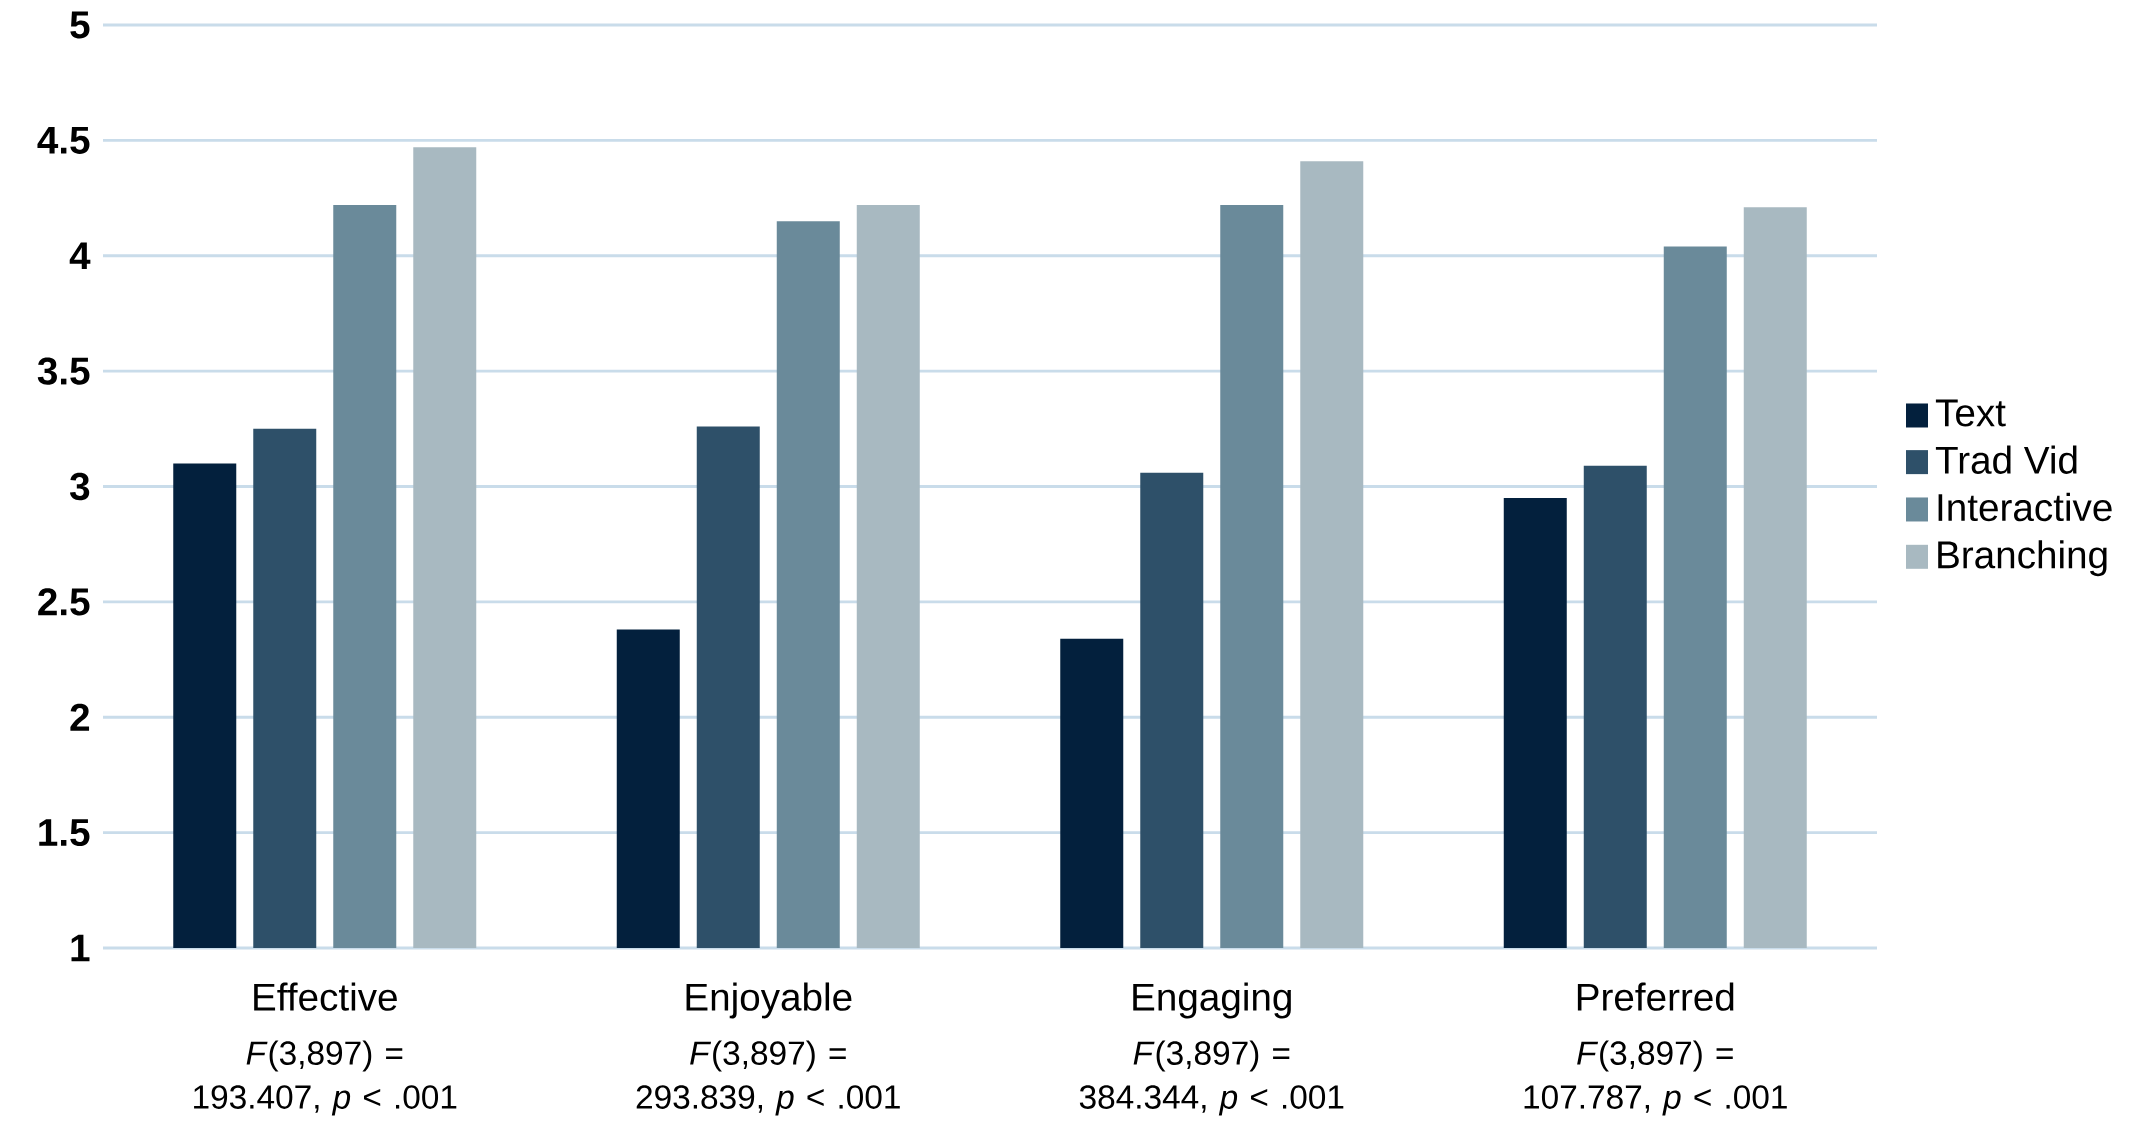 The image size is (2151, 1131). Describe the element at coordinates (325, 996) in the screenshot. I see `x-tick-label: Effective` at that location.